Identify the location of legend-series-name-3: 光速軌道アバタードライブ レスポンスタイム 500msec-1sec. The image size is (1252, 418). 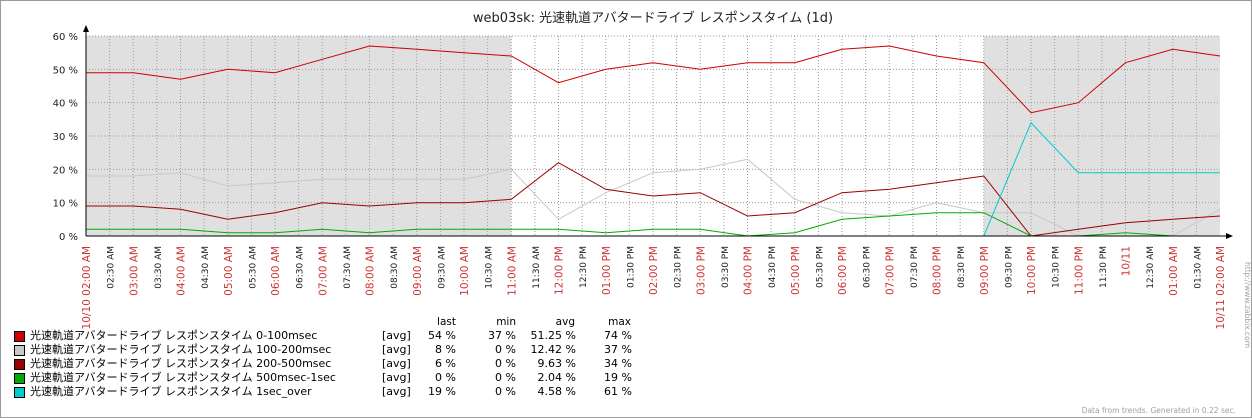
(183, 377).